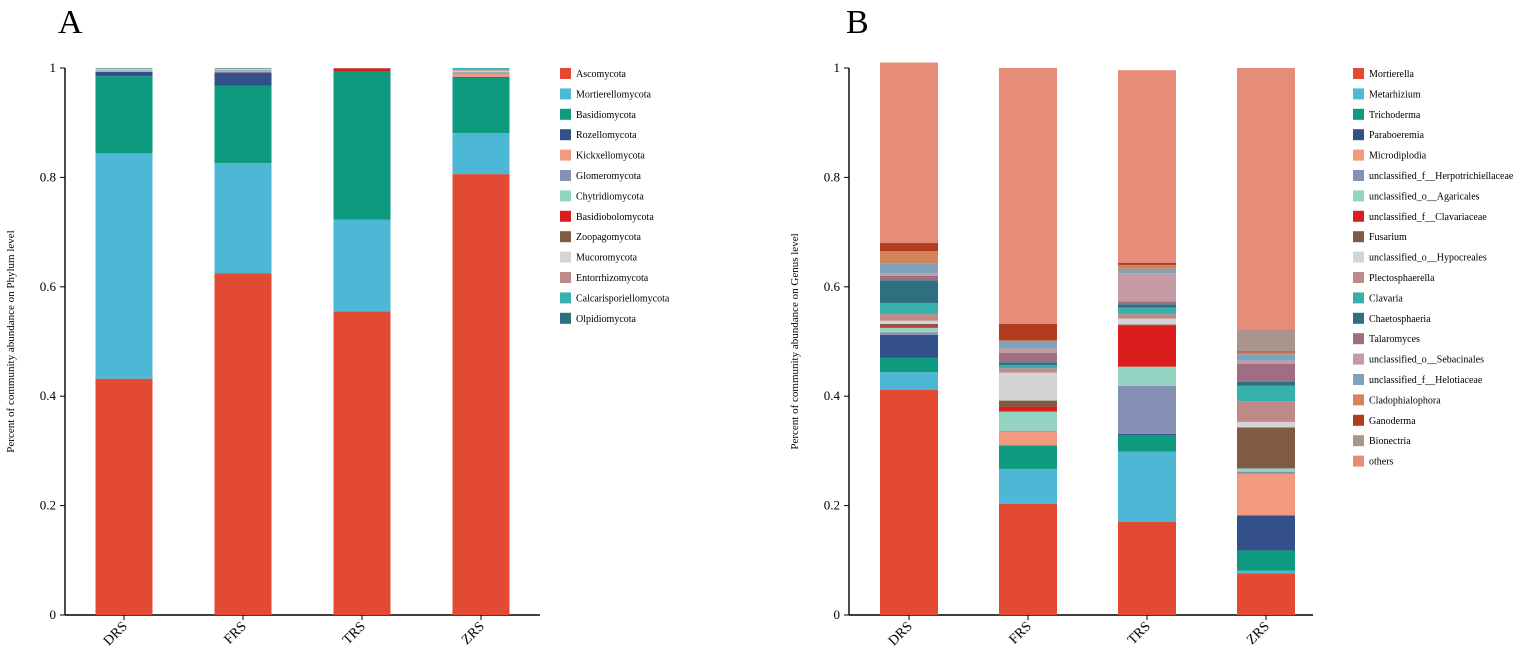 This screenshot has height=660, width=1535. Describe the element at coordinates (48, 176) in the screenshot. I see `y-tick-label: 0.8` at that location.